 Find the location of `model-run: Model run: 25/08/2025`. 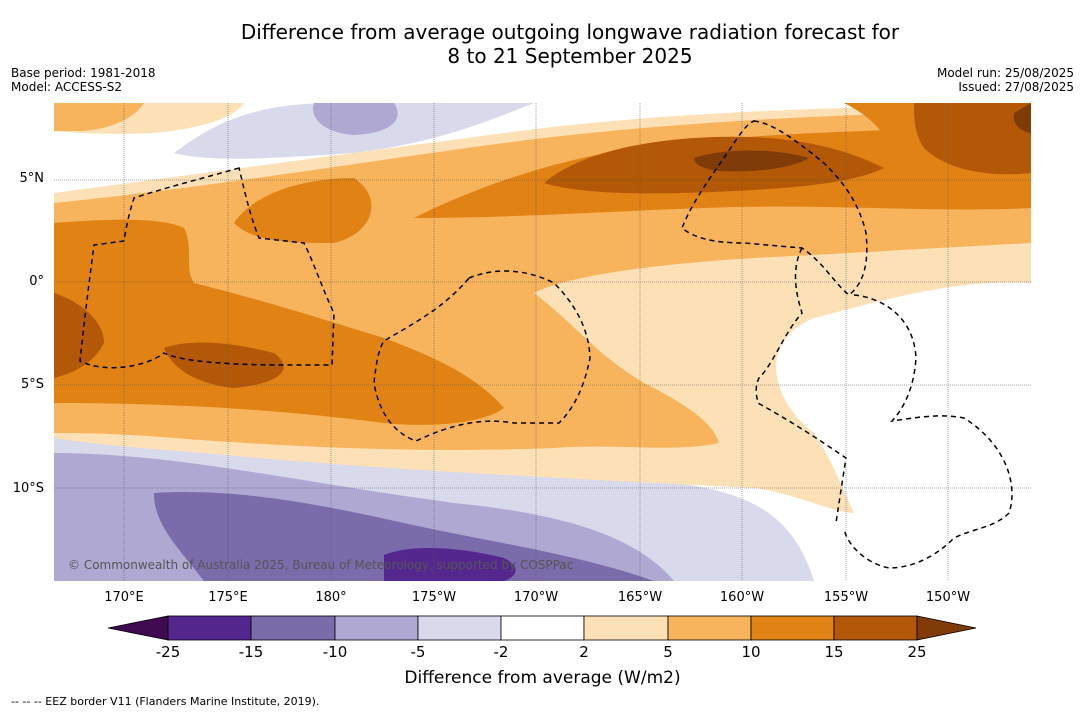

model-run: Model run: 25/08/2025 is located at coordinates (1005, 73).